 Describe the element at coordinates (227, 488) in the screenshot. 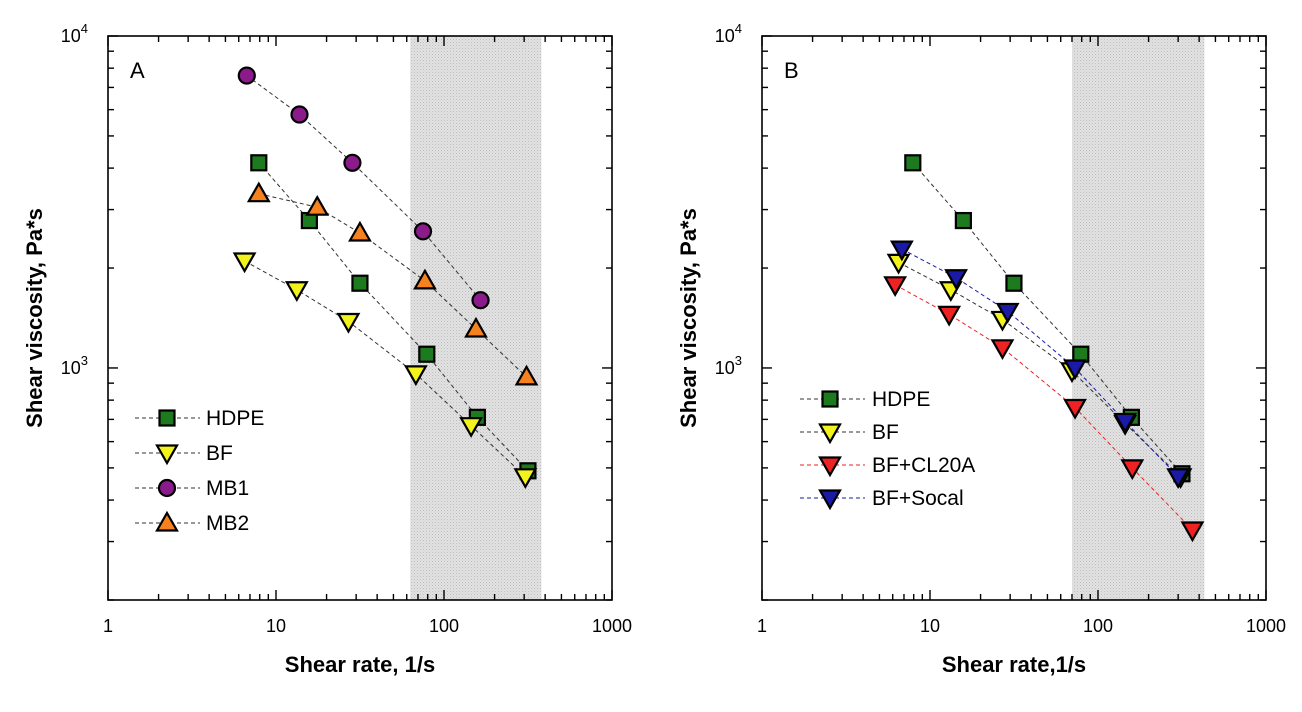

I see `legend-label: MB1` at that location.